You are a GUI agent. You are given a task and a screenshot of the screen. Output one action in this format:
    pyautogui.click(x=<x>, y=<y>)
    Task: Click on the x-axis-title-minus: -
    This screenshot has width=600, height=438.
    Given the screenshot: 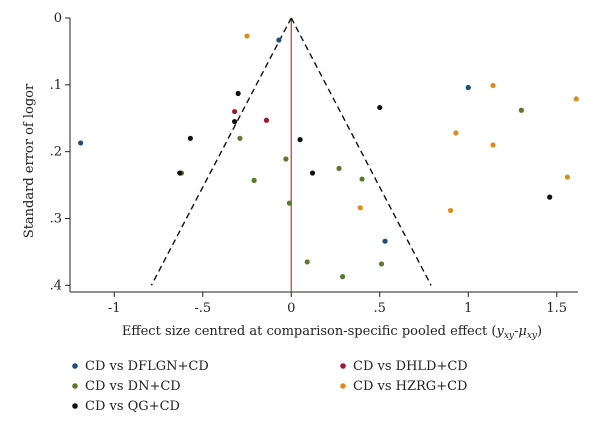 What is the action you would take?
    pyautogui.click(x=516, y=331)
    